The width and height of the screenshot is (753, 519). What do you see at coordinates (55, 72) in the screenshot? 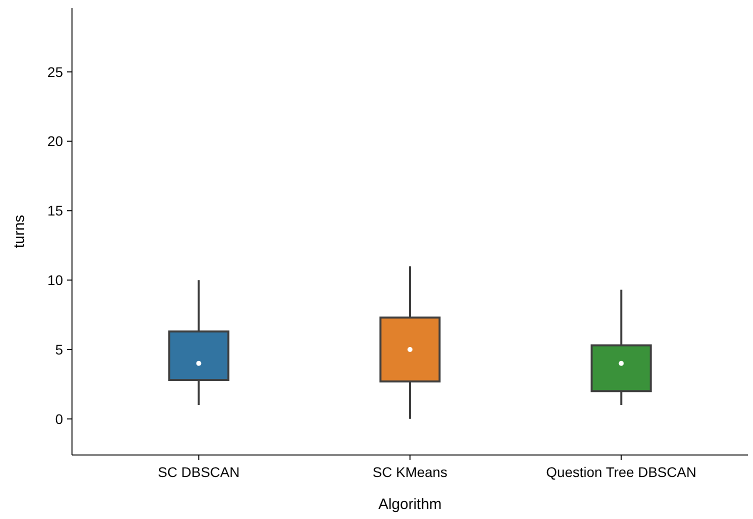
I see `y-tick-label: 25` at bounding box center [55, 72].